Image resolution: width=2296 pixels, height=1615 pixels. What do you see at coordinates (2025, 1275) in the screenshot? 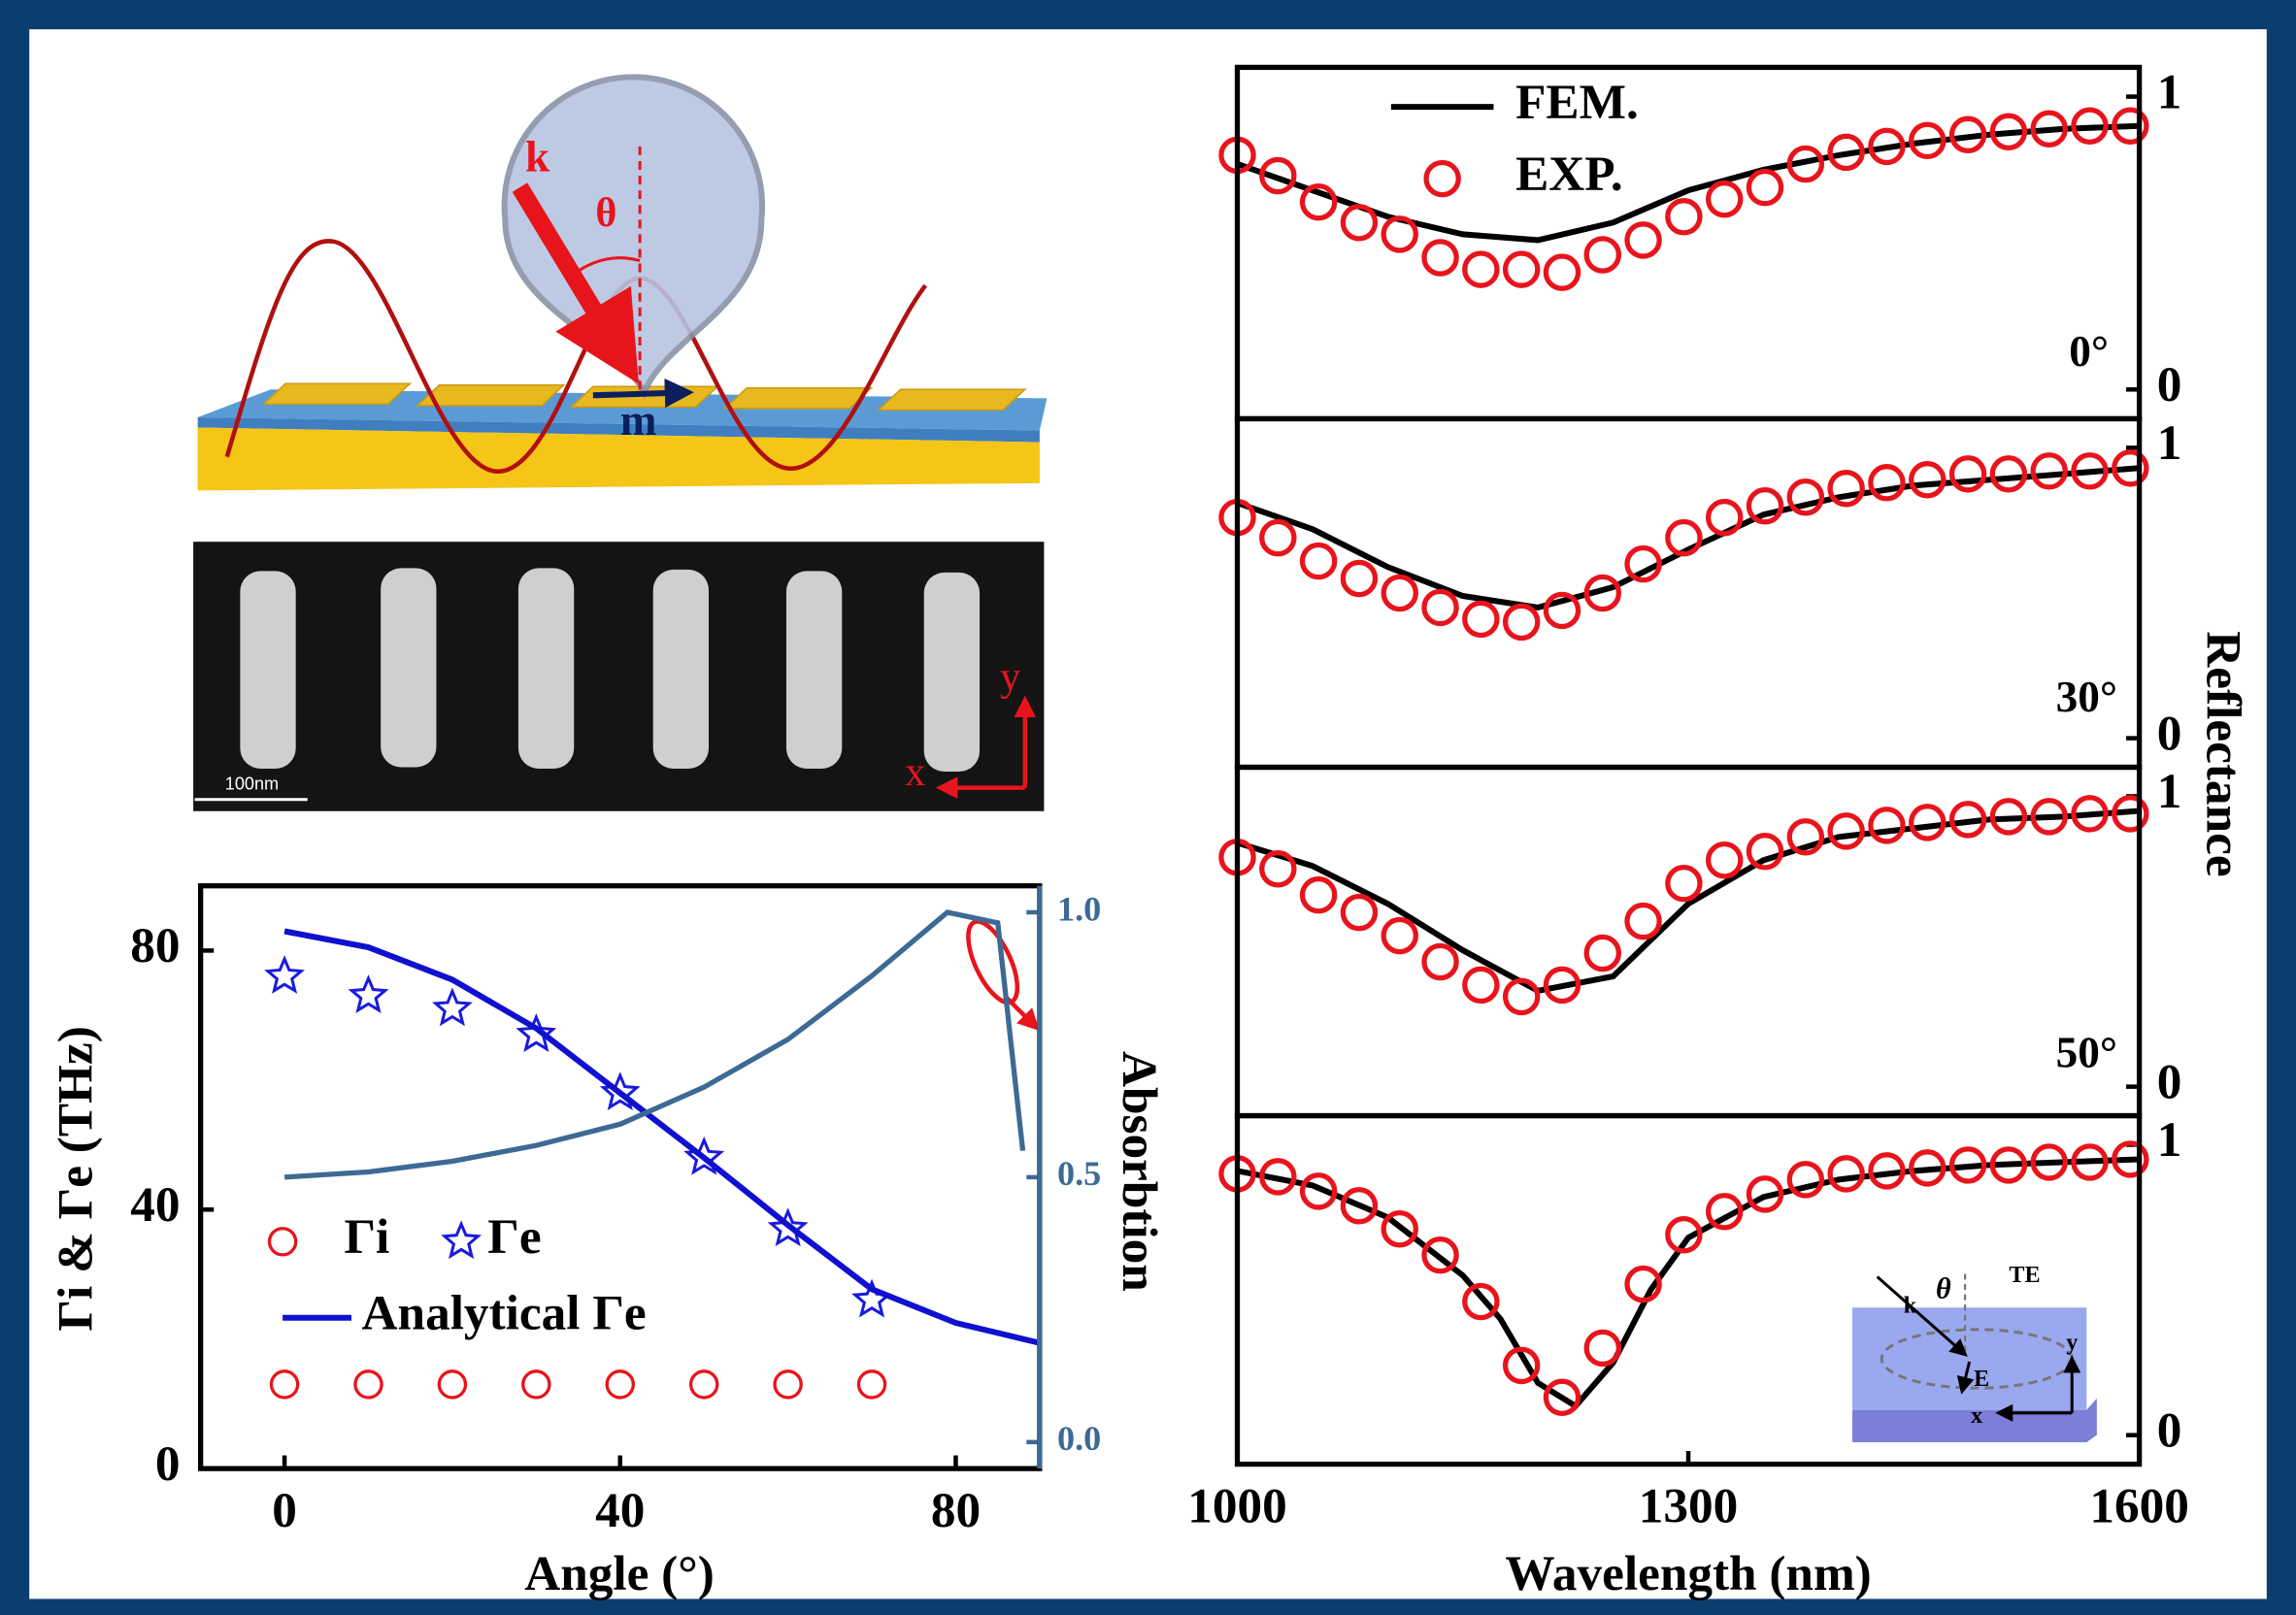
I see `inset-label: TE` at bounding box center [2025, 1275].